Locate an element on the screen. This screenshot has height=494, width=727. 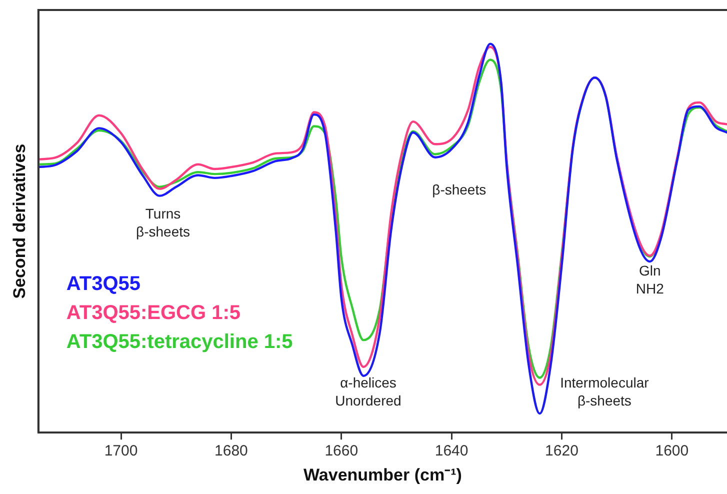
x-tick-label: 1680 is located at coordinates (231, 451).